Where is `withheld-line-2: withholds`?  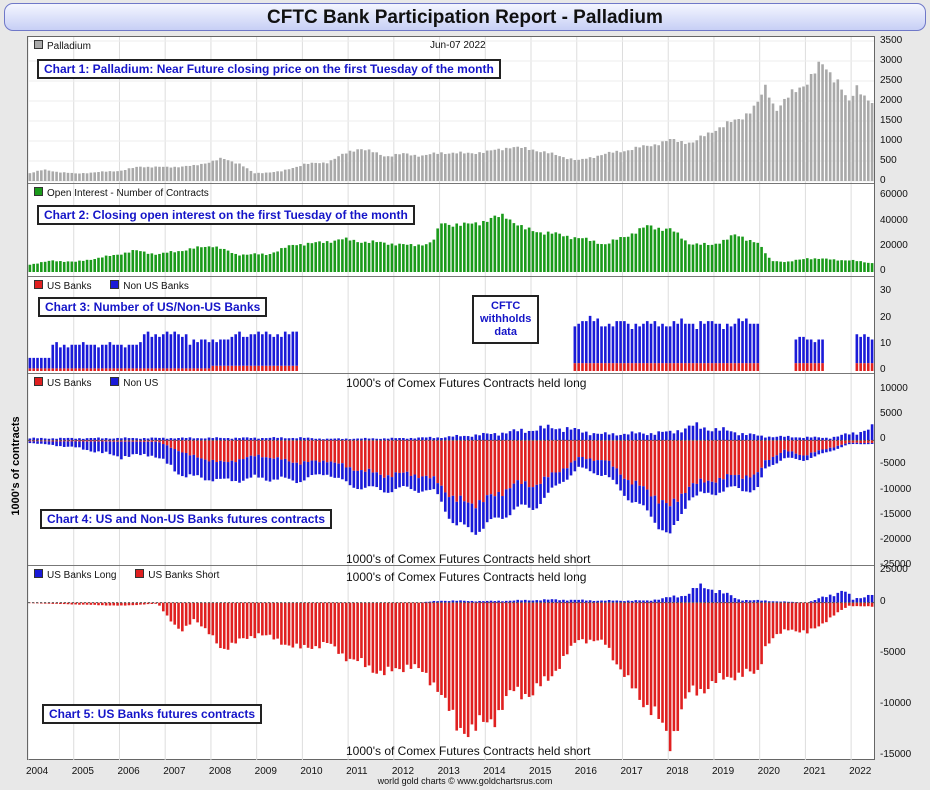 withheld-line-2: withholds is located at coordinates (506, 319).